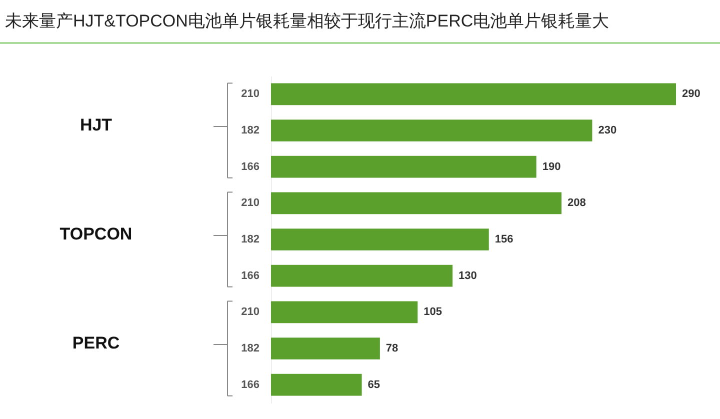 This screenshot has width=720, height=419. What do you see at coordinates (374, 384) in the screenshot?
I see `data-label: 65` at bounding box center [374, 384].